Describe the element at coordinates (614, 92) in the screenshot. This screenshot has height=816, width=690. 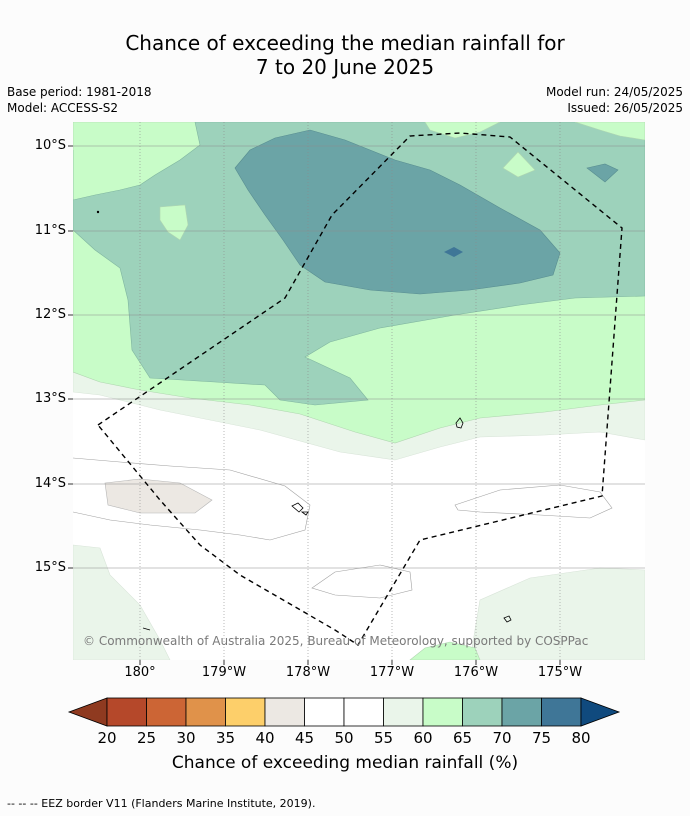
I see `model-run: Model run: 24/05/2025` at that location.